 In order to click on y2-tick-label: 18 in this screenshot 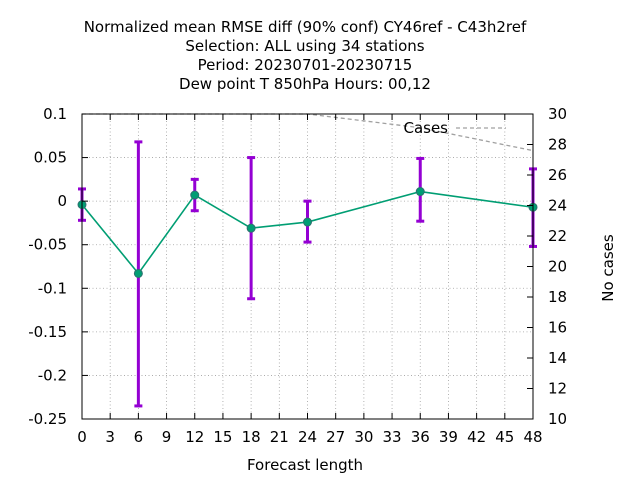, I will do `click(557, 297)`.